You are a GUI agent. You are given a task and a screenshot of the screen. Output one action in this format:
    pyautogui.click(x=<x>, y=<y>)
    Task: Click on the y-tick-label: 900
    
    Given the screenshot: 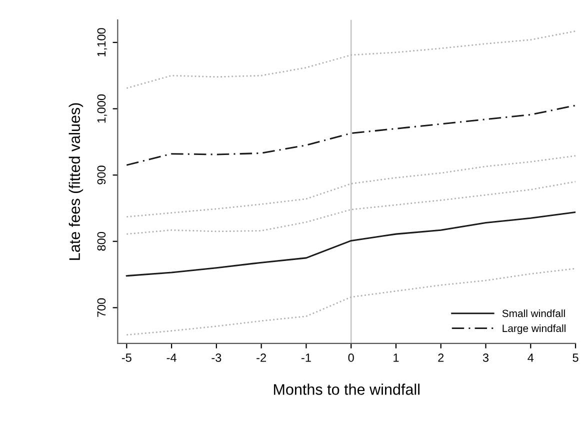 What is the action you would take?
    pyautogui.click(x=101, y=175)
    